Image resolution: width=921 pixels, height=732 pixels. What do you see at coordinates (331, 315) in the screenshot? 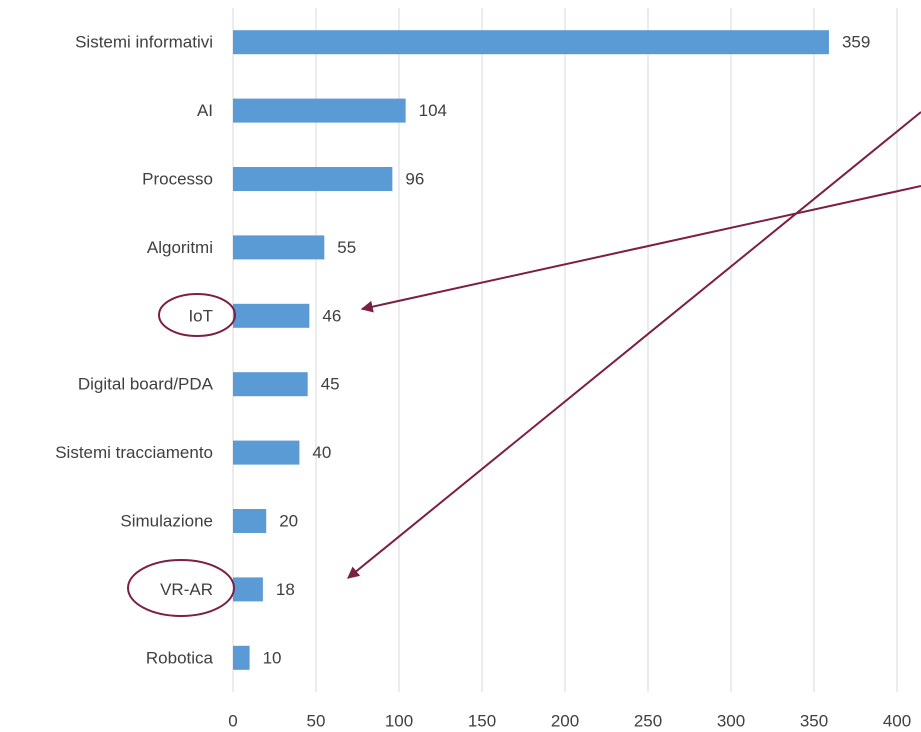
I see `data-label: 46` at bounding box center [331, 315].